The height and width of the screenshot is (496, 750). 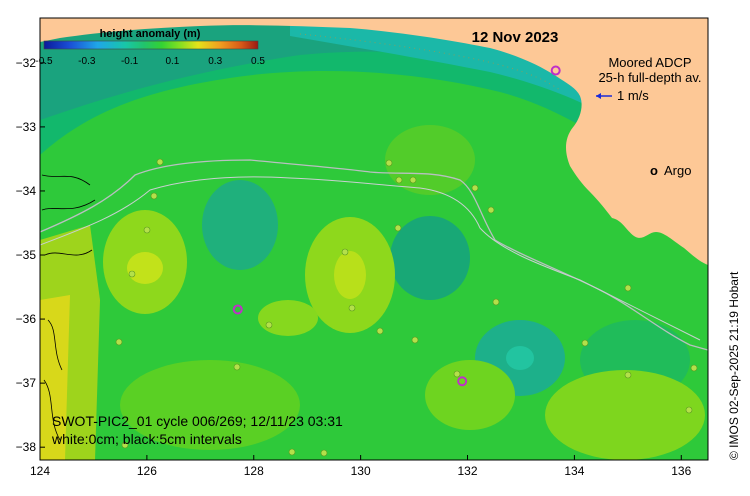 What do you see at coordinates (151, 45) in the screenshot?
I see `colorbar-ramp` at bounding box center [151, 45].